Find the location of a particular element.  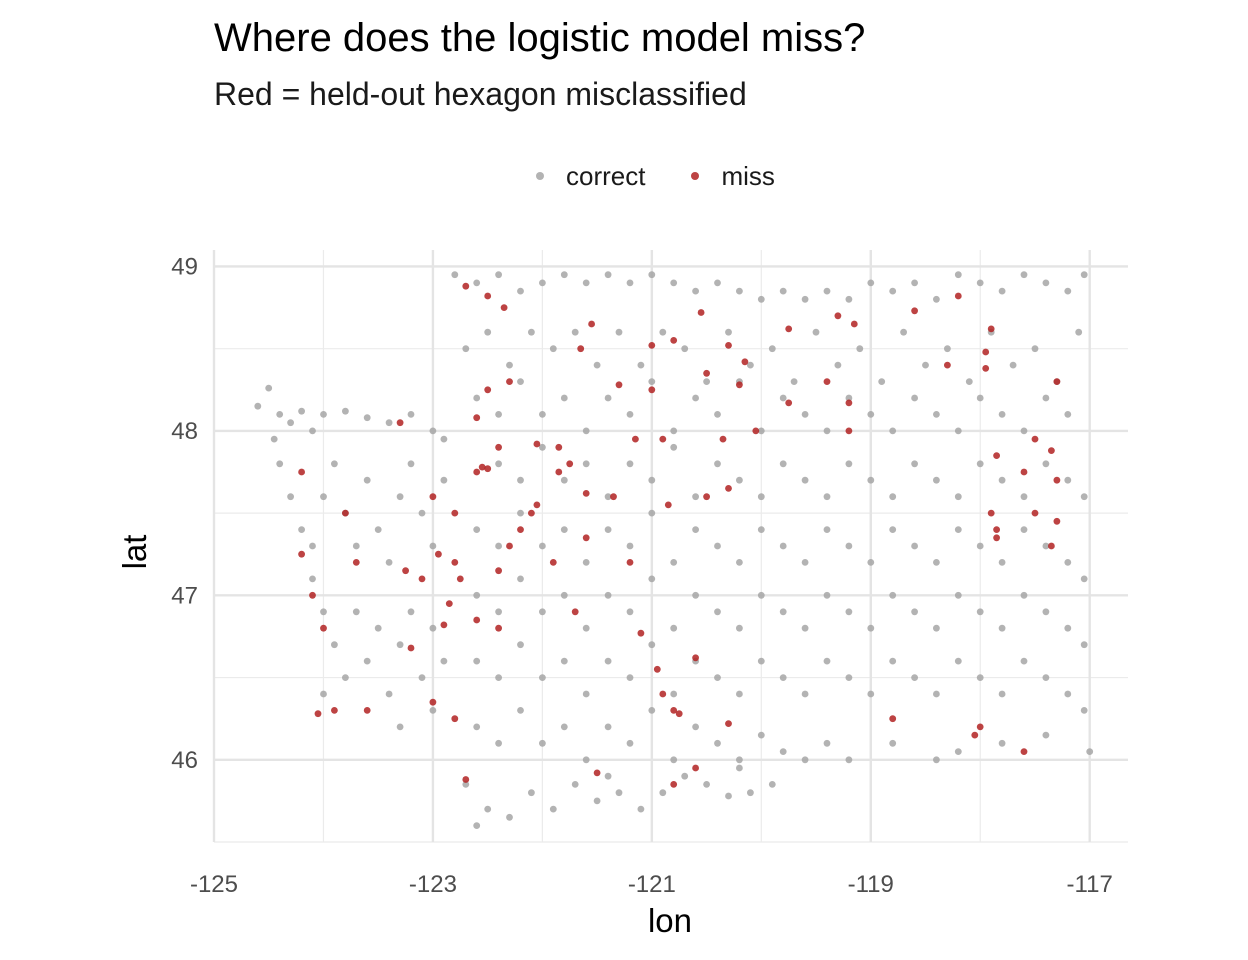

y-axis-title: lat is located at coordinates (134, 552).